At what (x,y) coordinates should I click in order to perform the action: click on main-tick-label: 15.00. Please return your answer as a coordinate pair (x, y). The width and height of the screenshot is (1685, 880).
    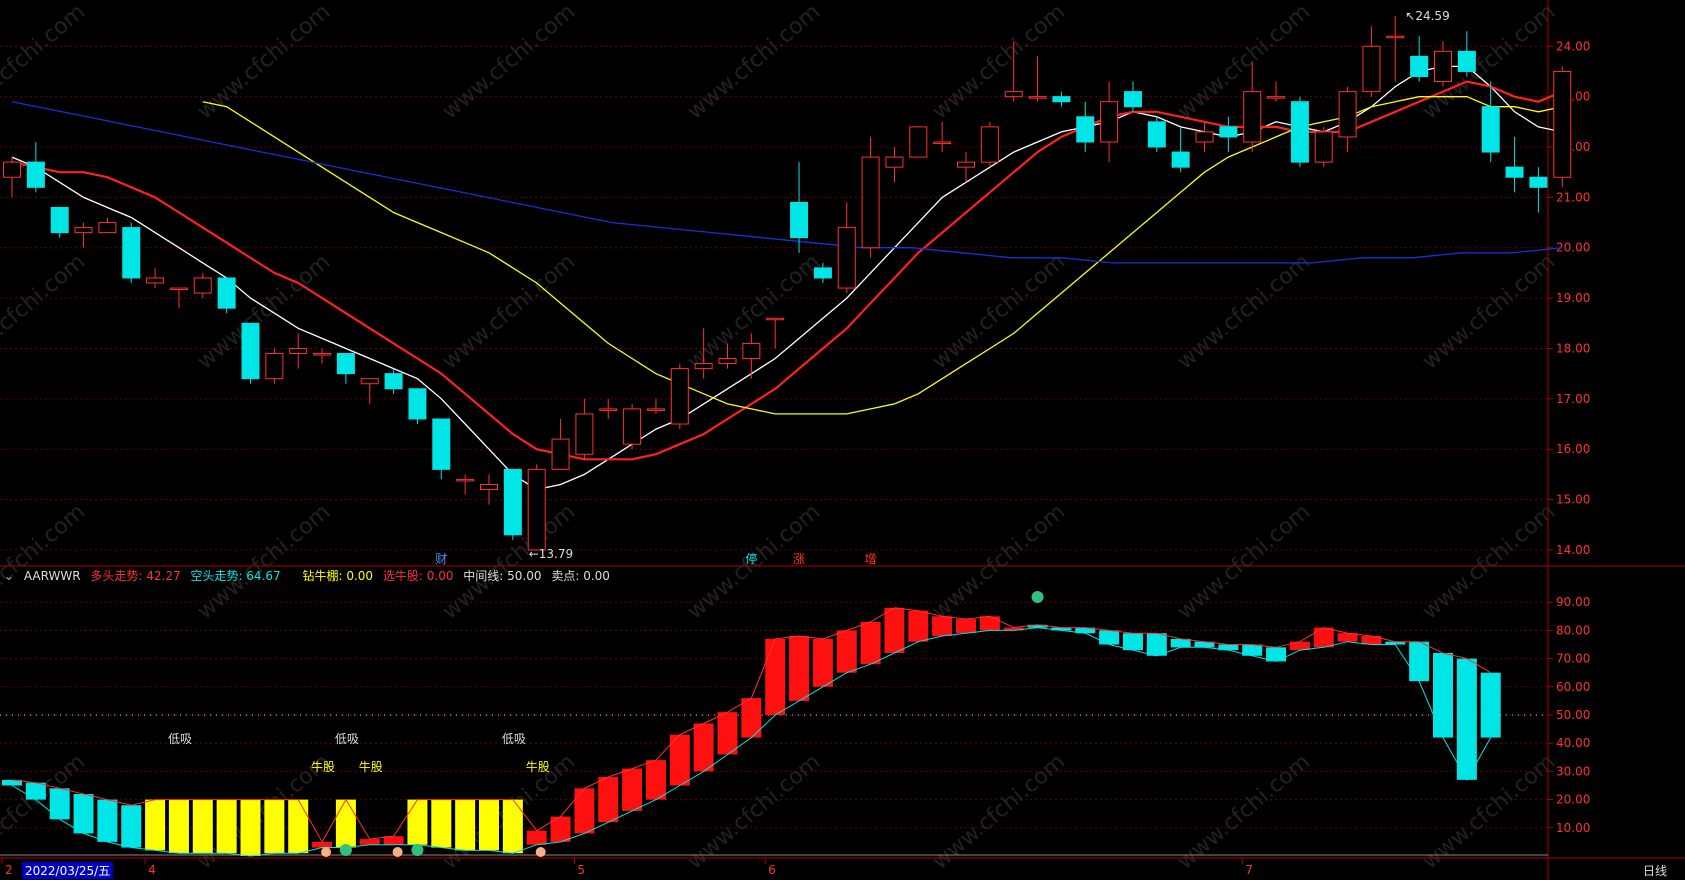
    Looking at the image, I should click on (1573, 500).